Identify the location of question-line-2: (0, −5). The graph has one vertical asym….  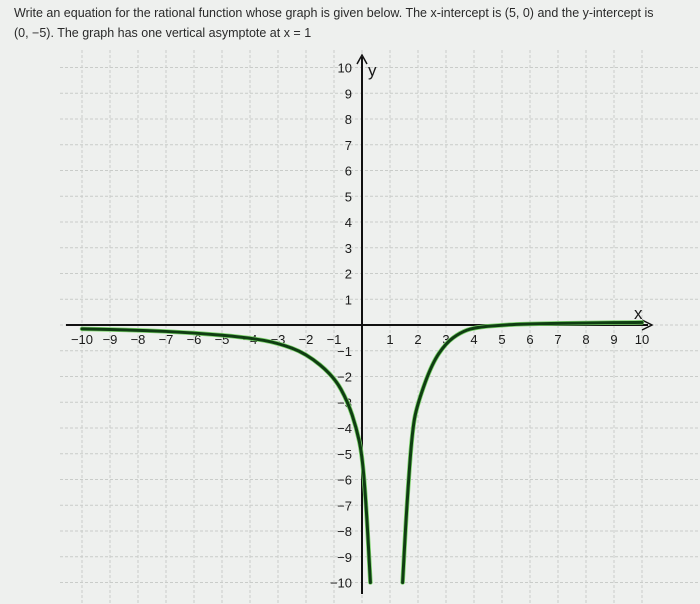
(163, 33).